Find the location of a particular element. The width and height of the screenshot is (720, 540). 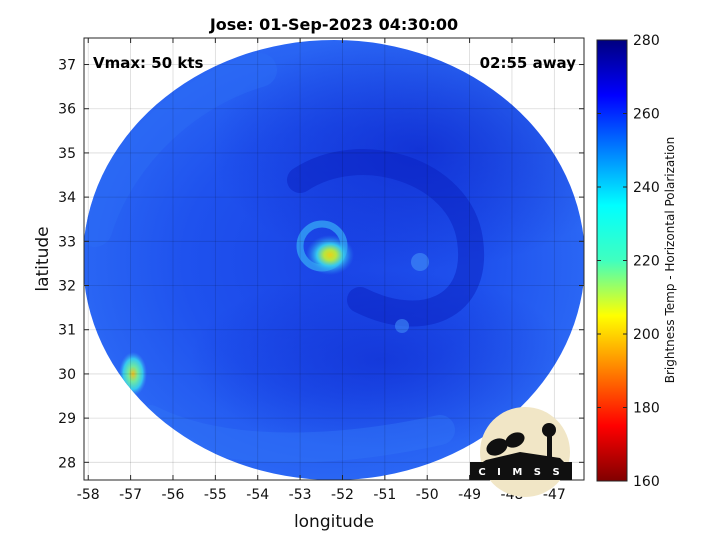

spiral-arm is located at coordinates (386, 238).